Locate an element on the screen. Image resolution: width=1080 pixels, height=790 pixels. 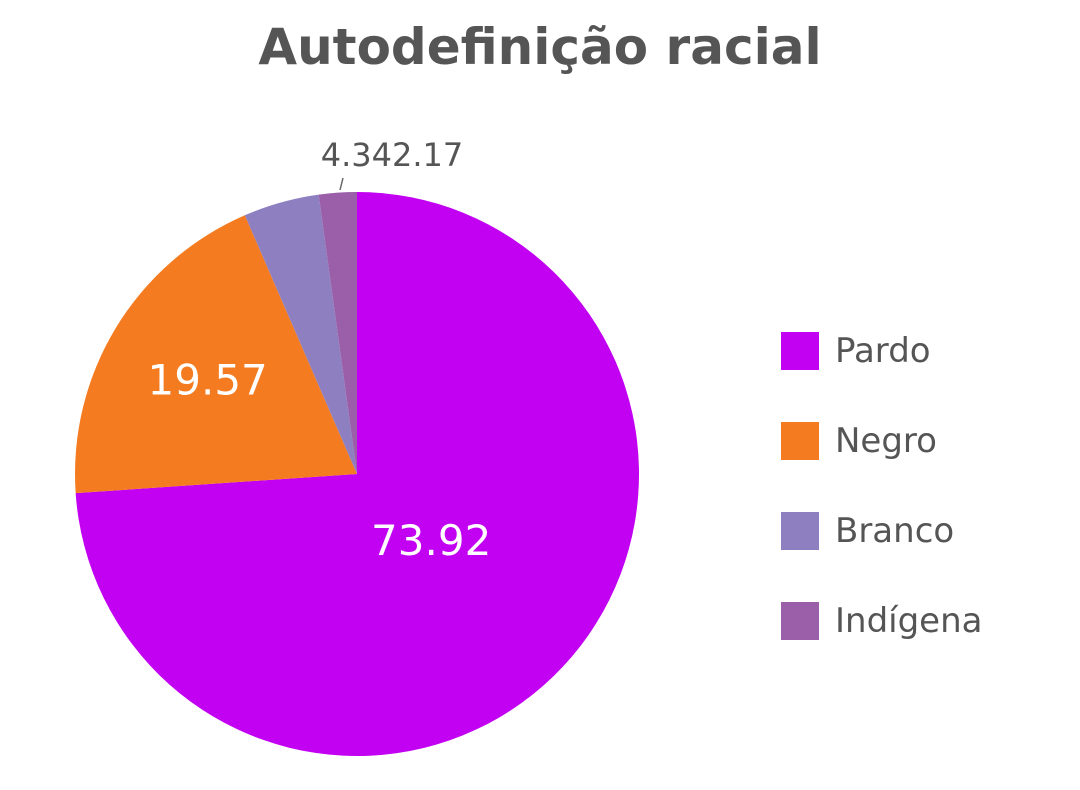
chart-title: Autodefinição racial is located at coordinates (540, 47).